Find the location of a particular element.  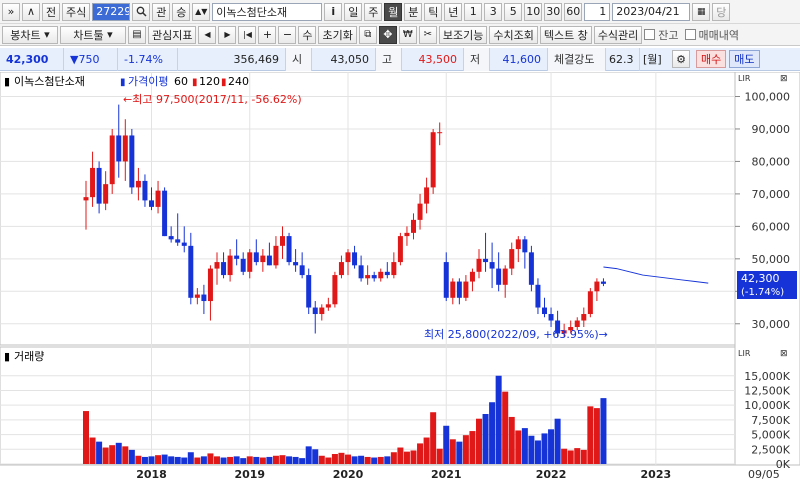

volume-tick-label: 0K is located at coordinates (783, 464).